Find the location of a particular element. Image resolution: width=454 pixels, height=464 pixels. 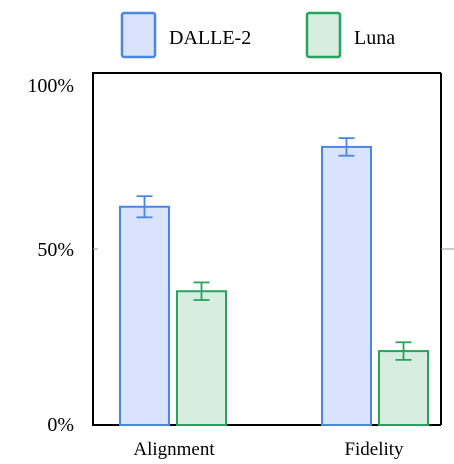

bar-luna-alignment is located at coordinates (201, 358).